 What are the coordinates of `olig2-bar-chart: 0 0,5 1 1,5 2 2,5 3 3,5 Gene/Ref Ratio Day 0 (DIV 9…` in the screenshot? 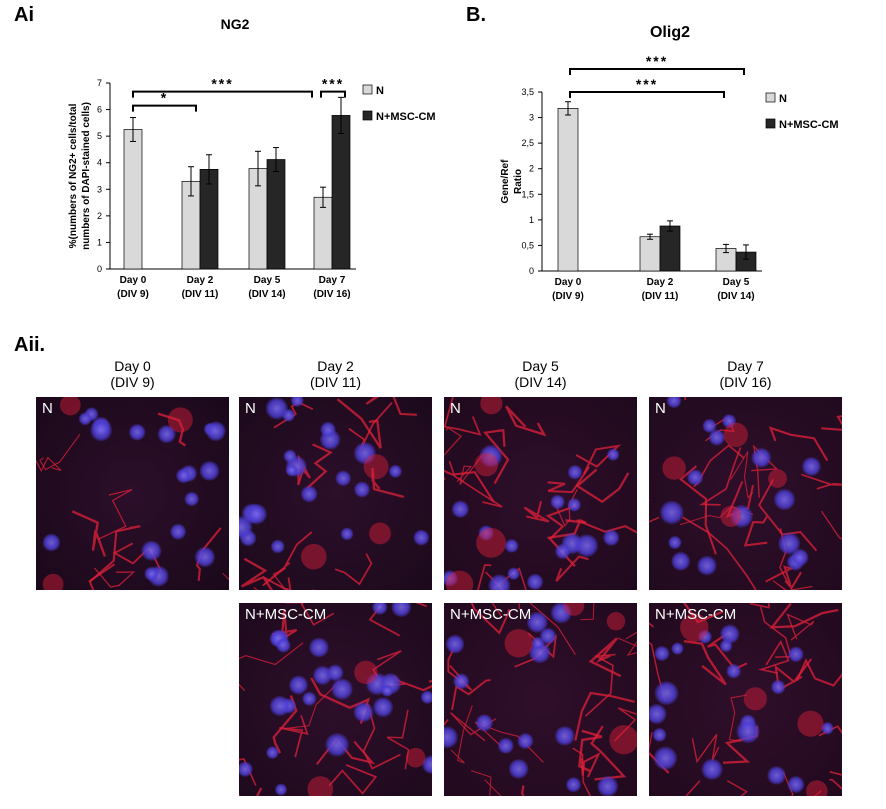 It's located at (669, 178).